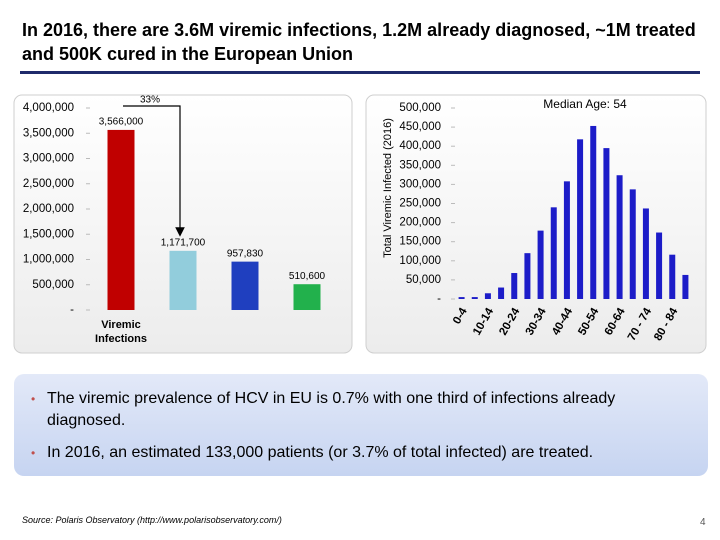 The width and height of the screenshot is (720, 540). I want to click on y-tick-label: 4,000,000, so click(48, 108).